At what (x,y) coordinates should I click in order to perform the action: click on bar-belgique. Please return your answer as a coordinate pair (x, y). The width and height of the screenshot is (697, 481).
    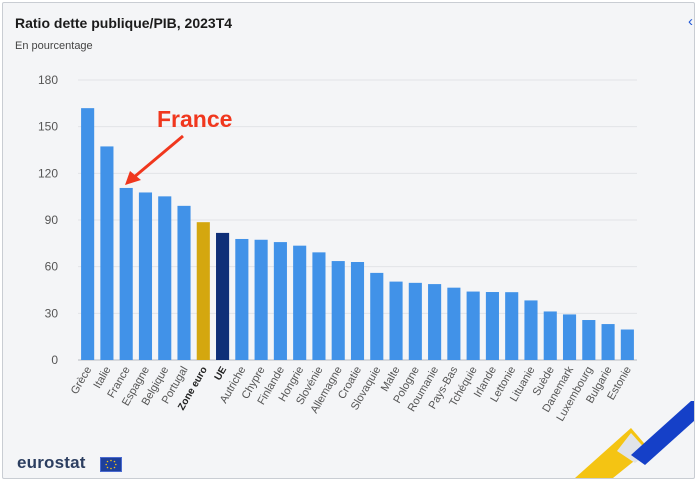
    Looking at the image, I should click on (165, 278).